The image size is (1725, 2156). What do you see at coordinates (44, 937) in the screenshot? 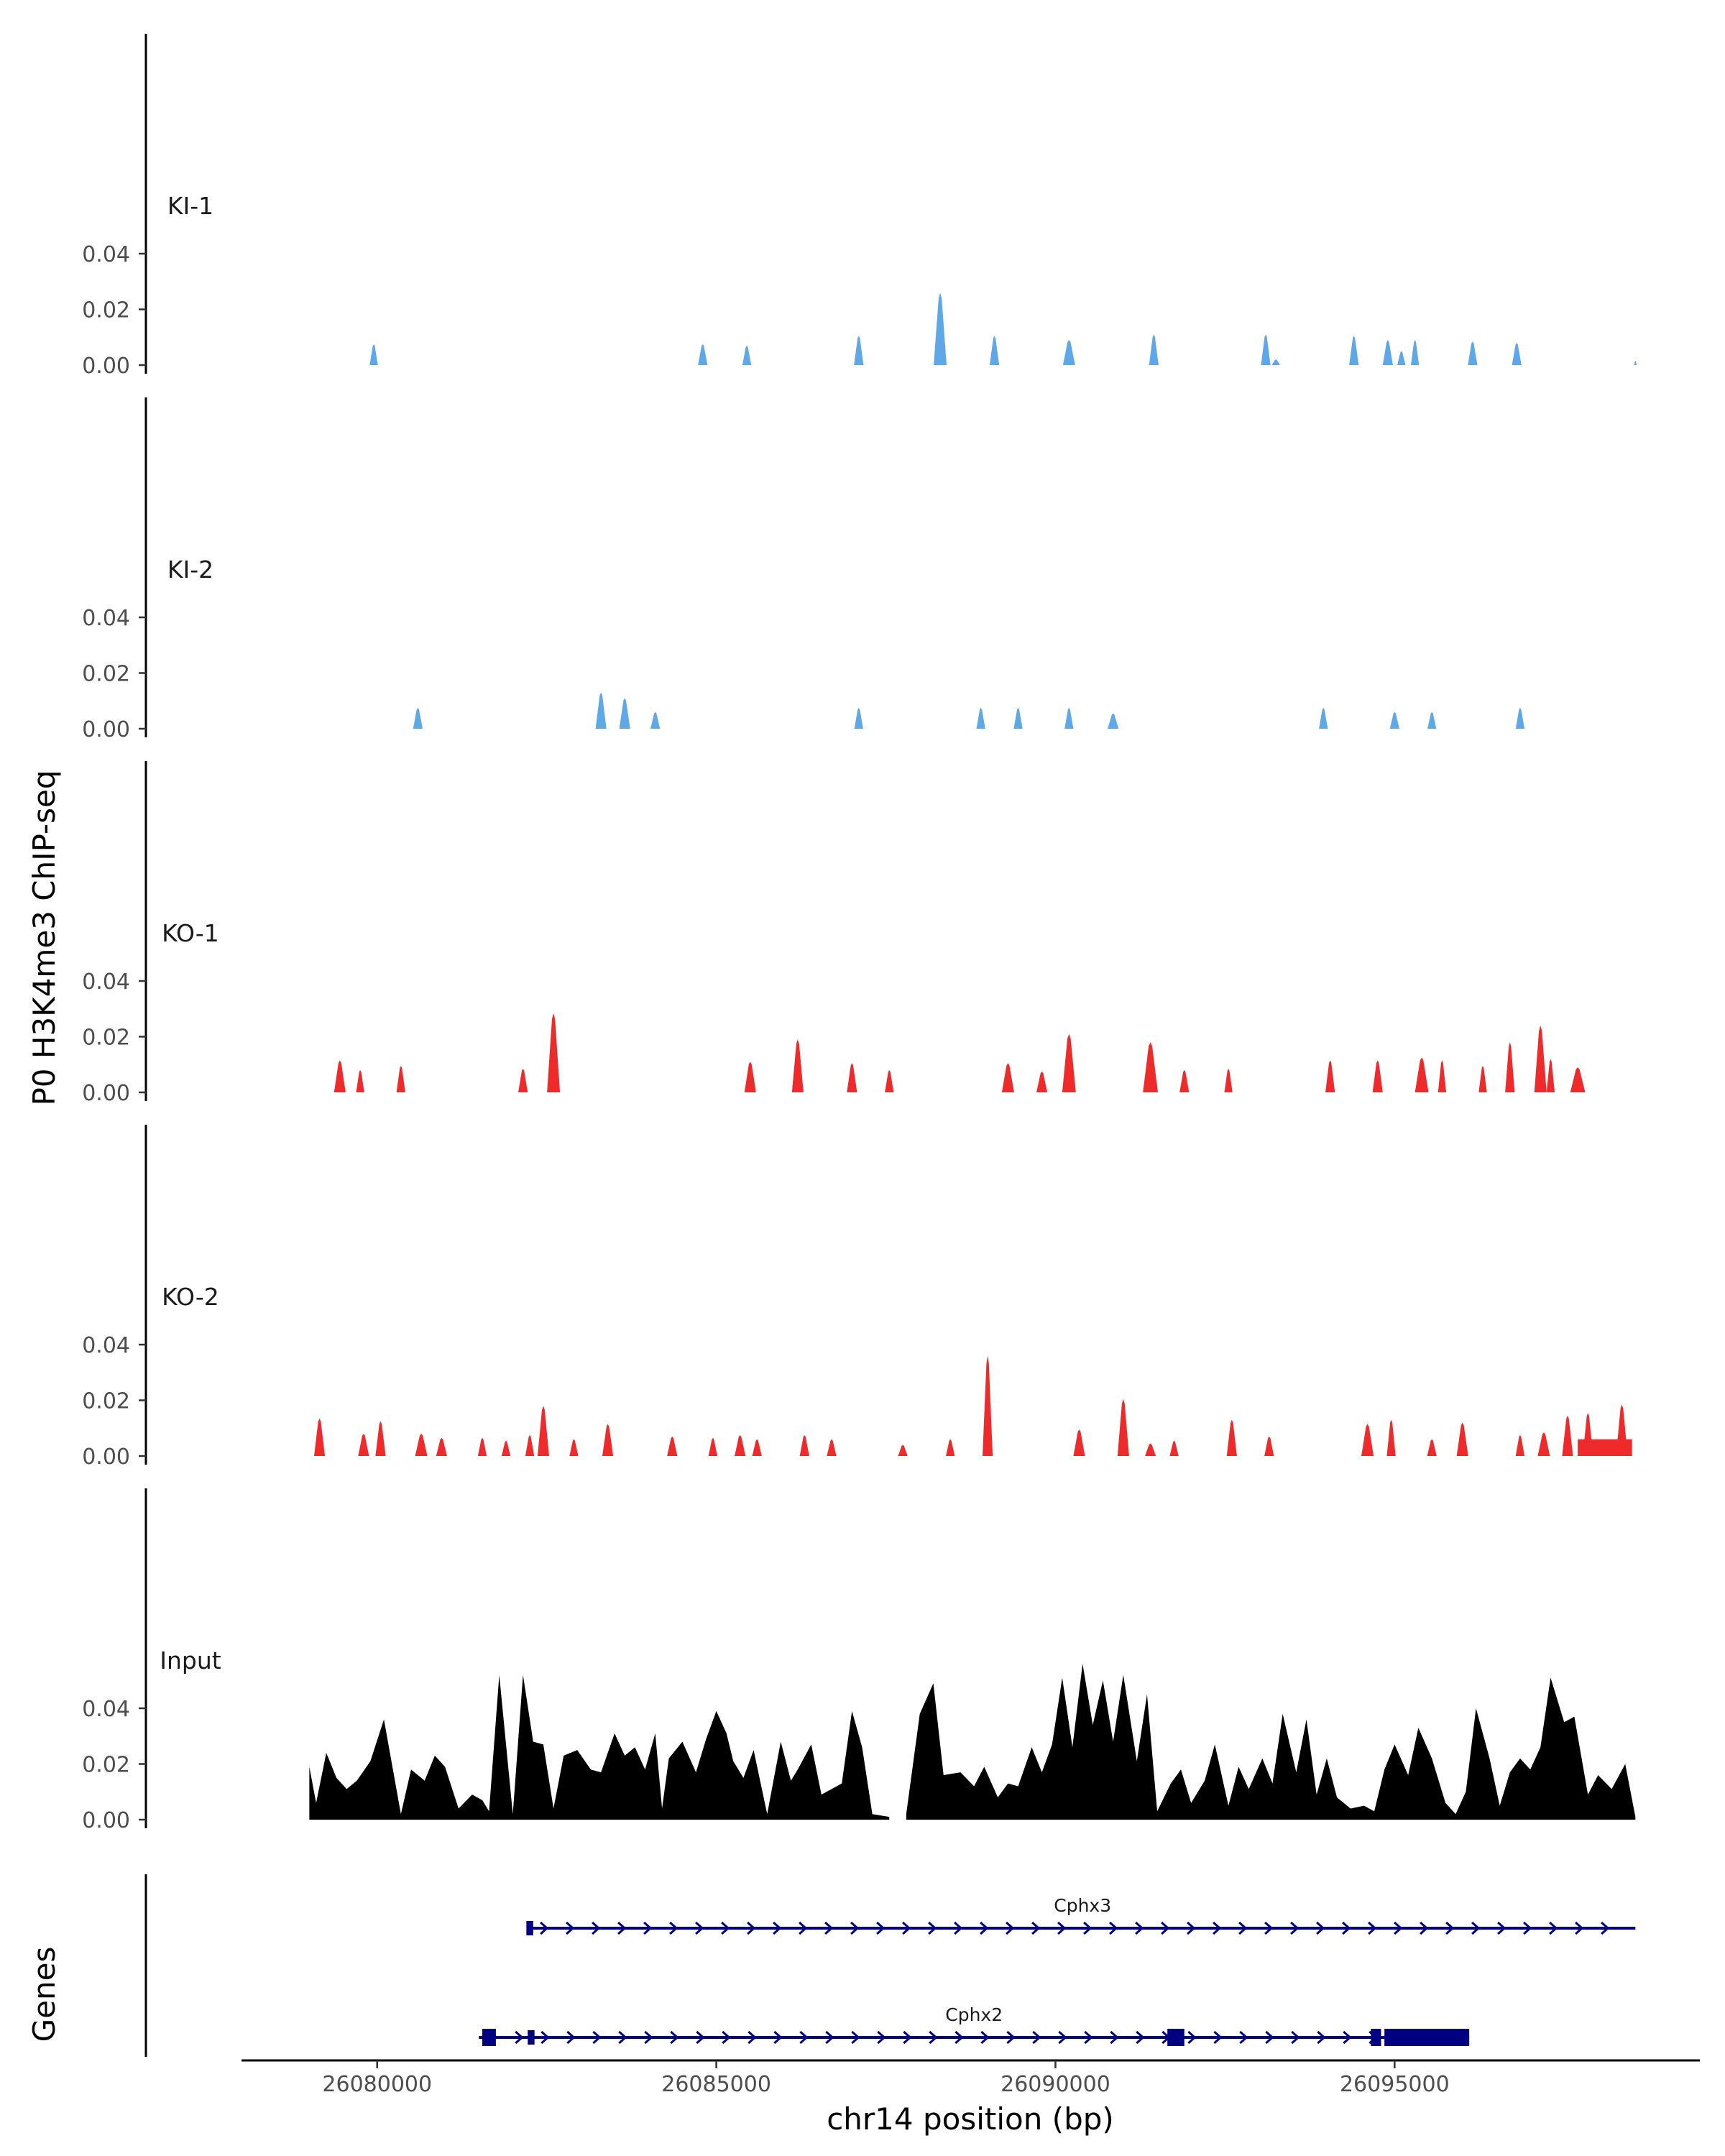
I see `y-axis-title: P0 H3K4me3 ChIP-seq` at bounding box center [44, 937].